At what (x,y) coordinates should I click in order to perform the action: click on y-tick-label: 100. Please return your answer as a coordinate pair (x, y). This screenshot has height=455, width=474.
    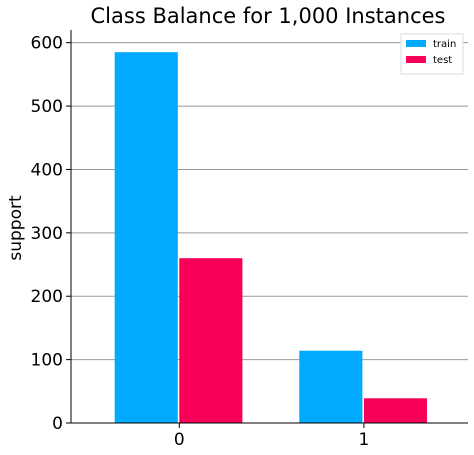
    Looking at the image, I should click on (47, 361).